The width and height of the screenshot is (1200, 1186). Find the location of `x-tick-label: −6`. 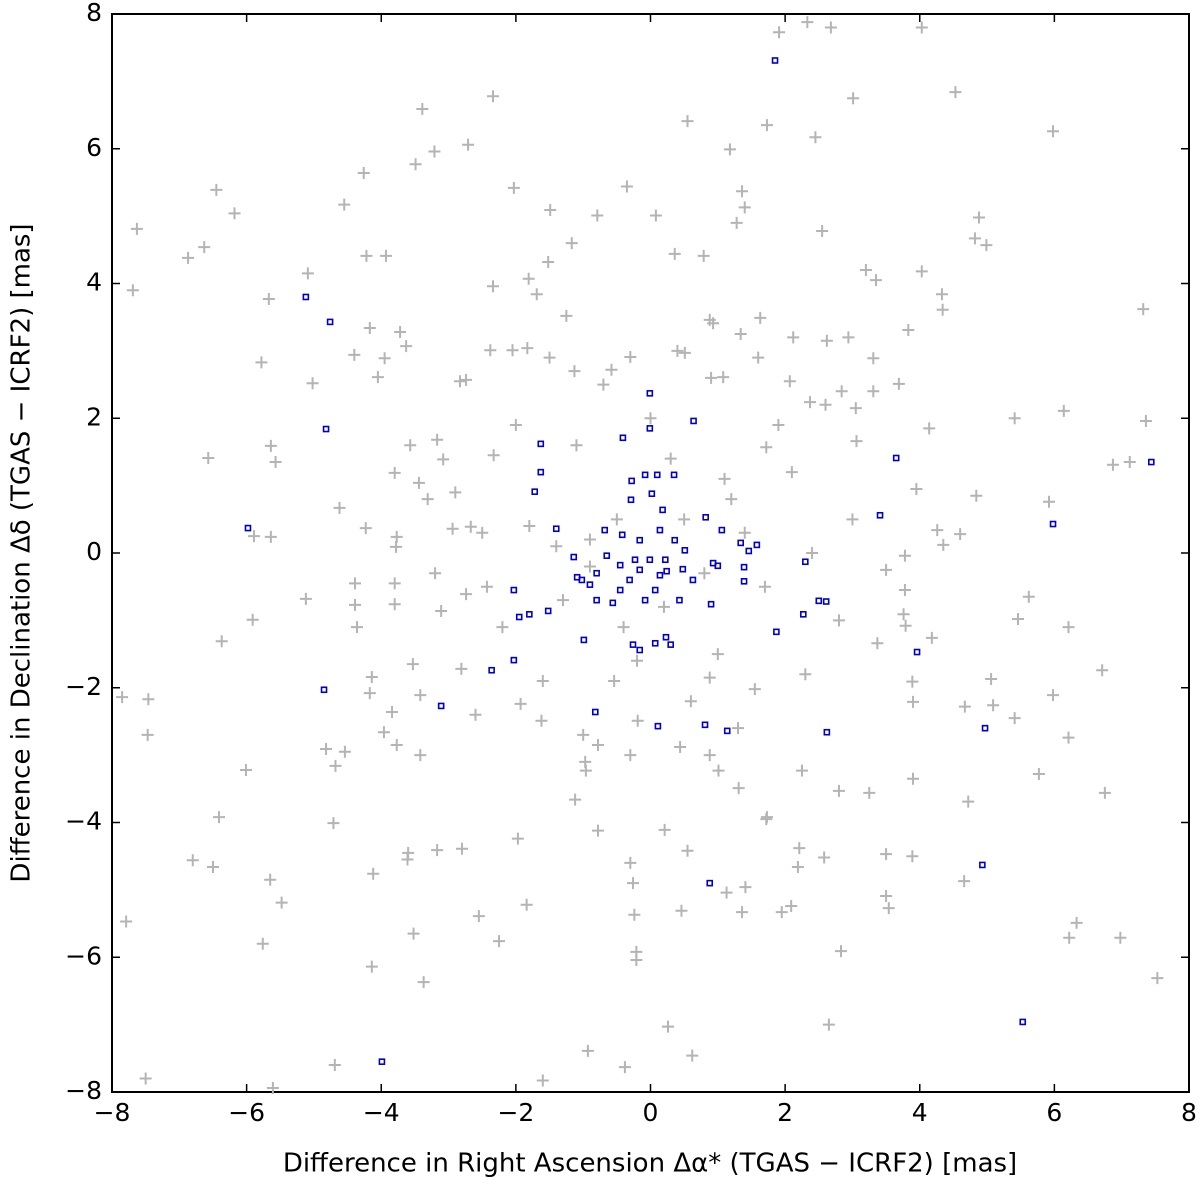

x-tick-label: −6 is located at coordinates (246, 1112).